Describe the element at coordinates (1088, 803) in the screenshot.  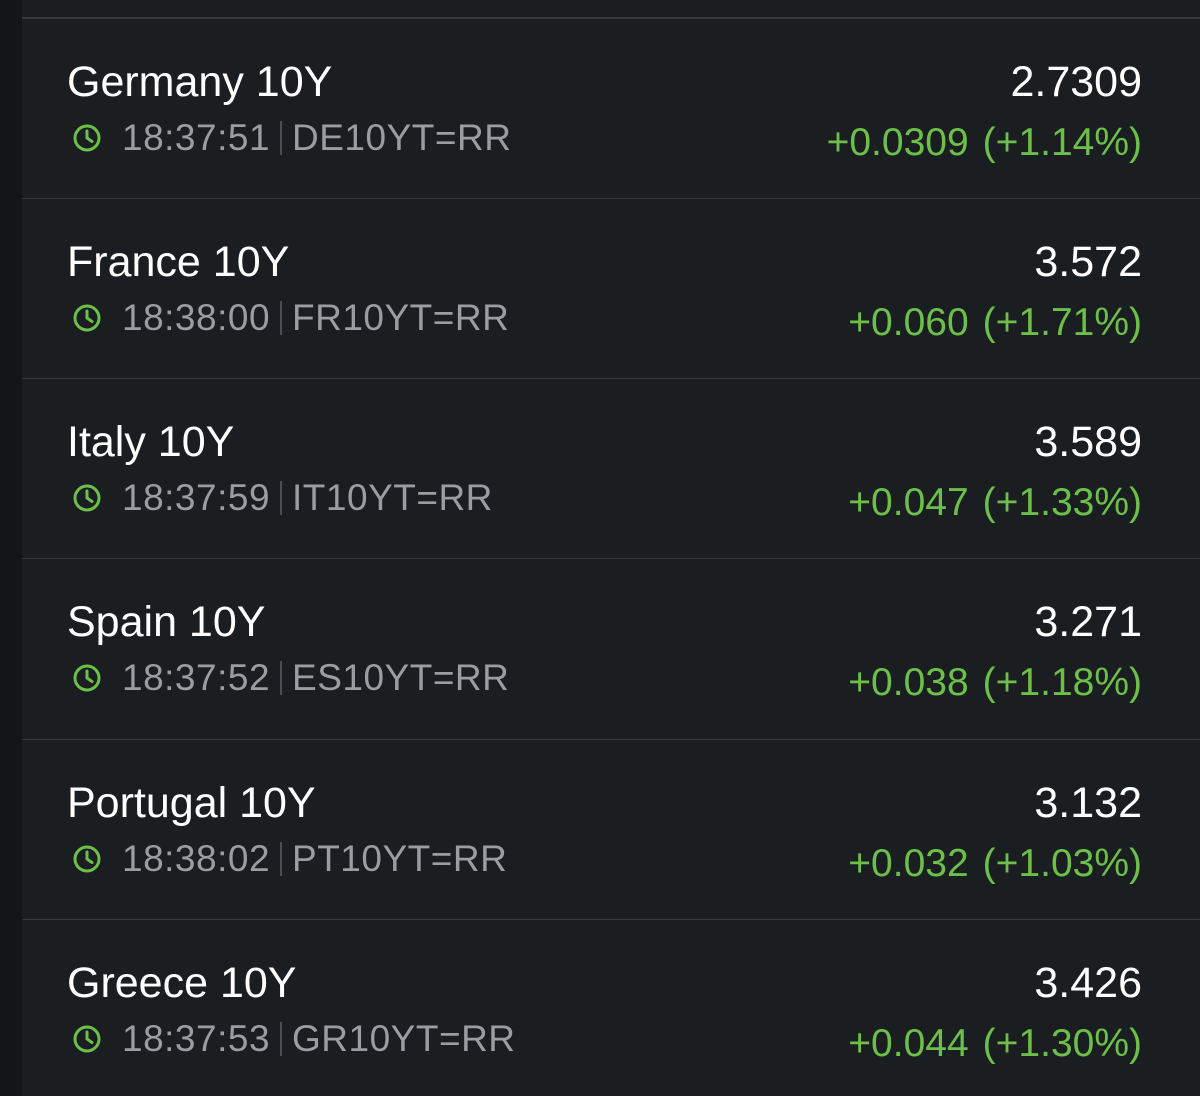
I see `yield-value: 3.132` at that location.